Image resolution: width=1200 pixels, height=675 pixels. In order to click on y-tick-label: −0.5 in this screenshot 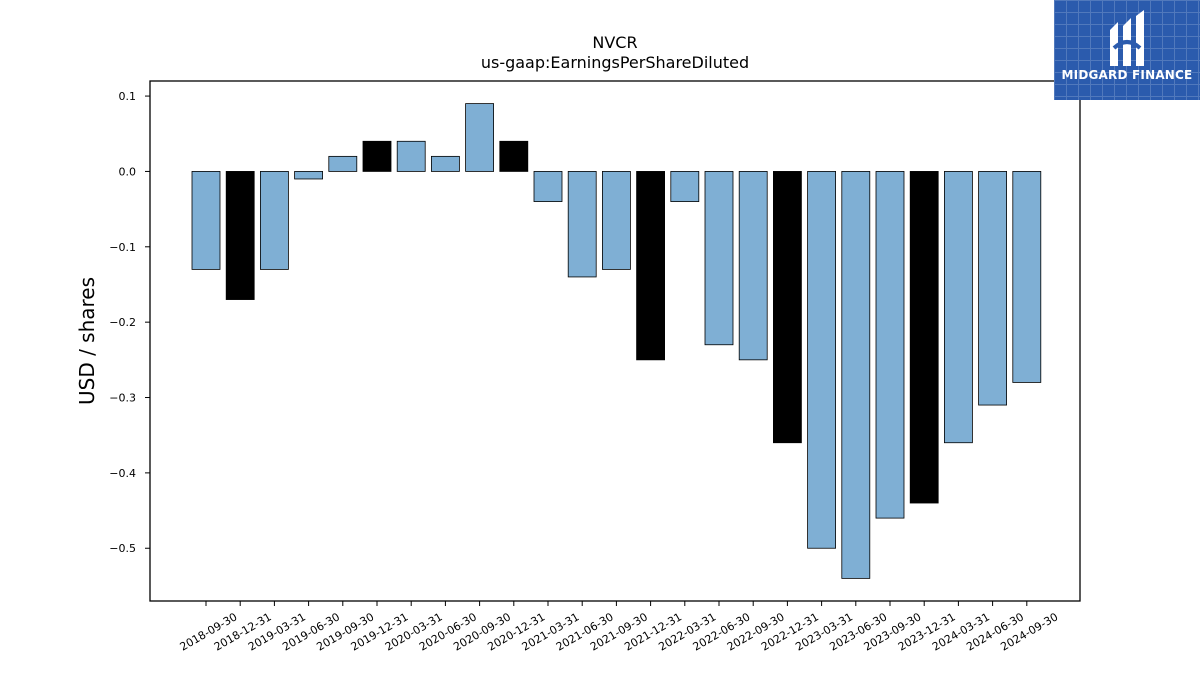, I will do `click(122, 548)`.